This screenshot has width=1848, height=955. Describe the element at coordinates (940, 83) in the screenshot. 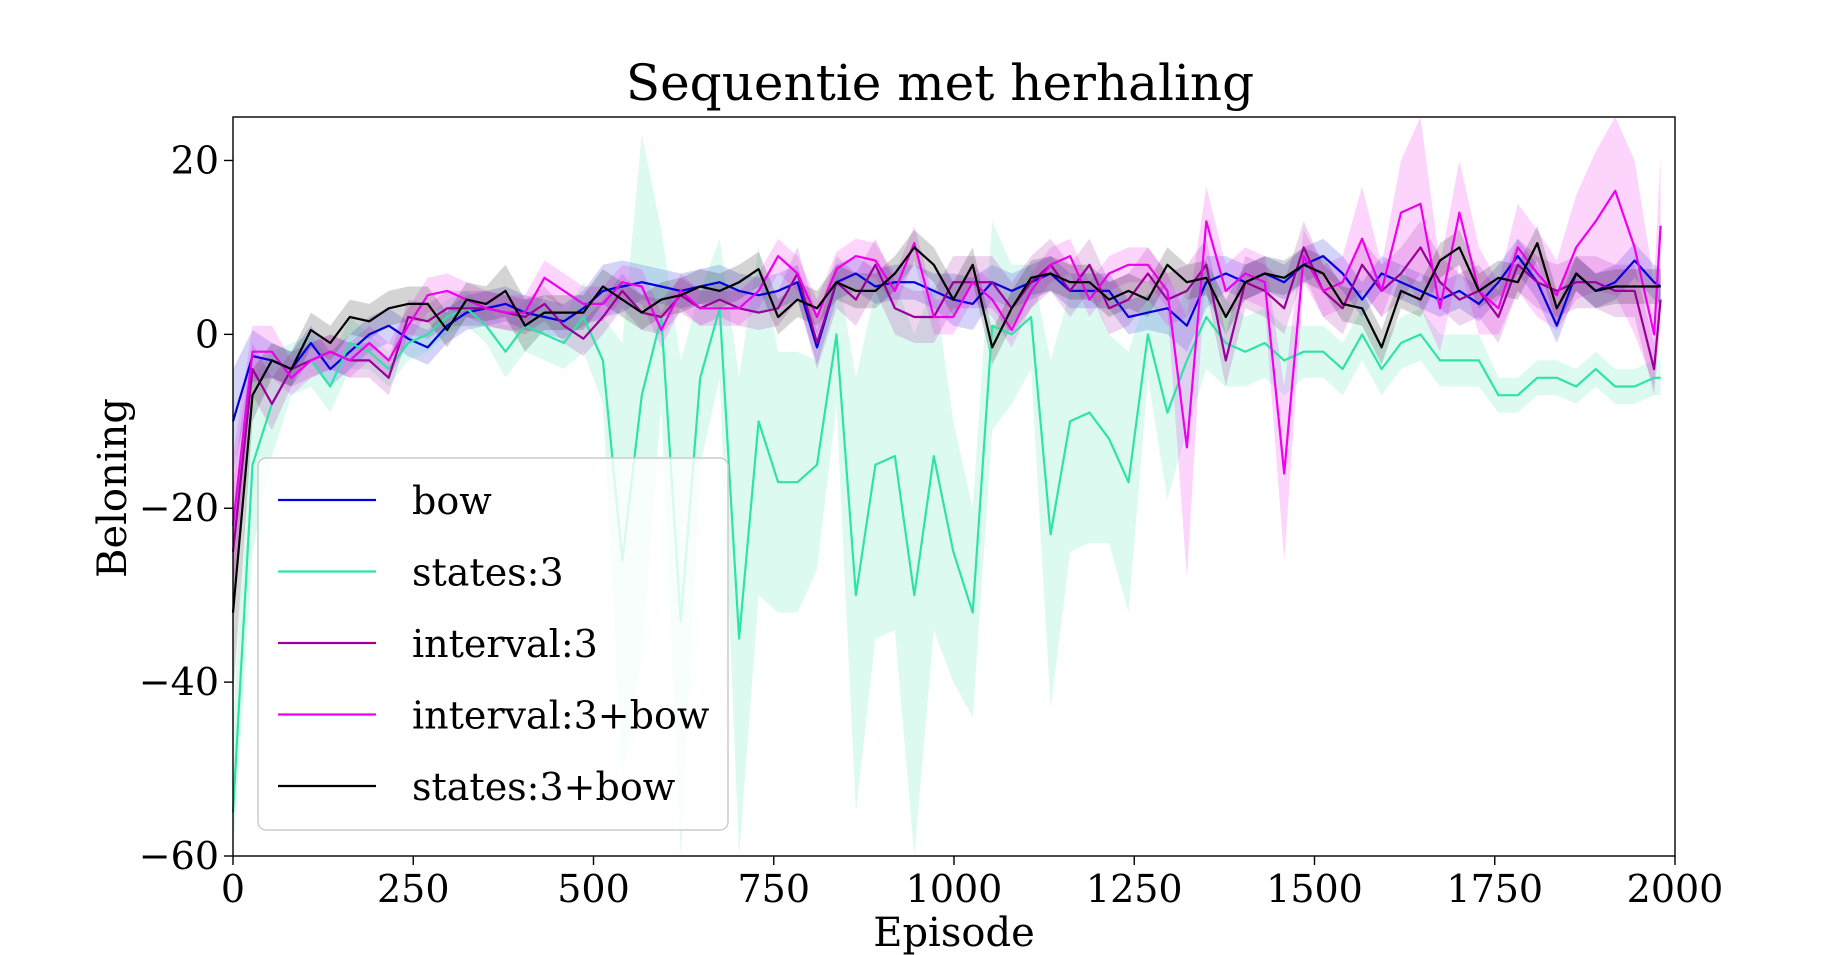

I see `chart-title: Sequentie met herhaling` at that location.